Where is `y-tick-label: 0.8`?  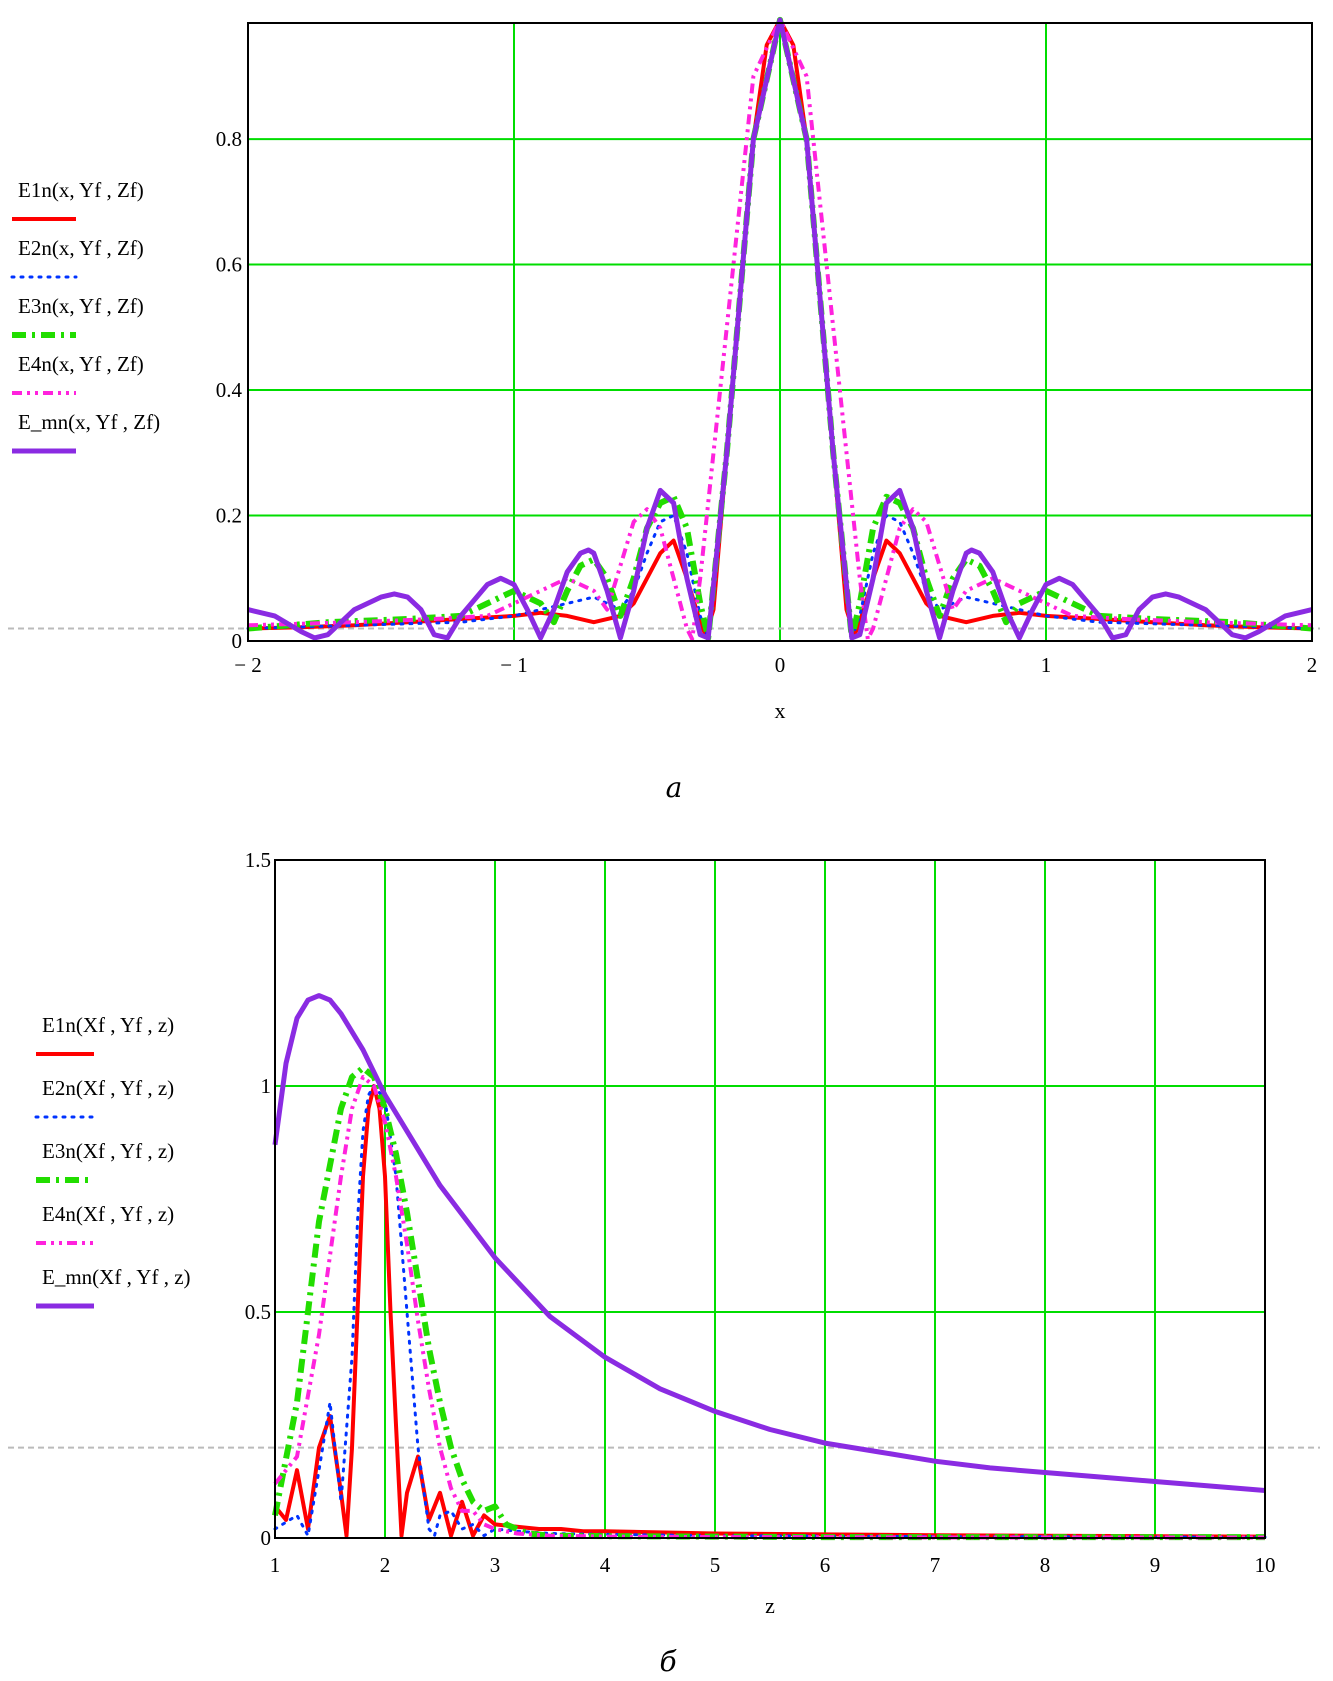 y-tick-label: 0.8 is located at coordinates (229, 139).